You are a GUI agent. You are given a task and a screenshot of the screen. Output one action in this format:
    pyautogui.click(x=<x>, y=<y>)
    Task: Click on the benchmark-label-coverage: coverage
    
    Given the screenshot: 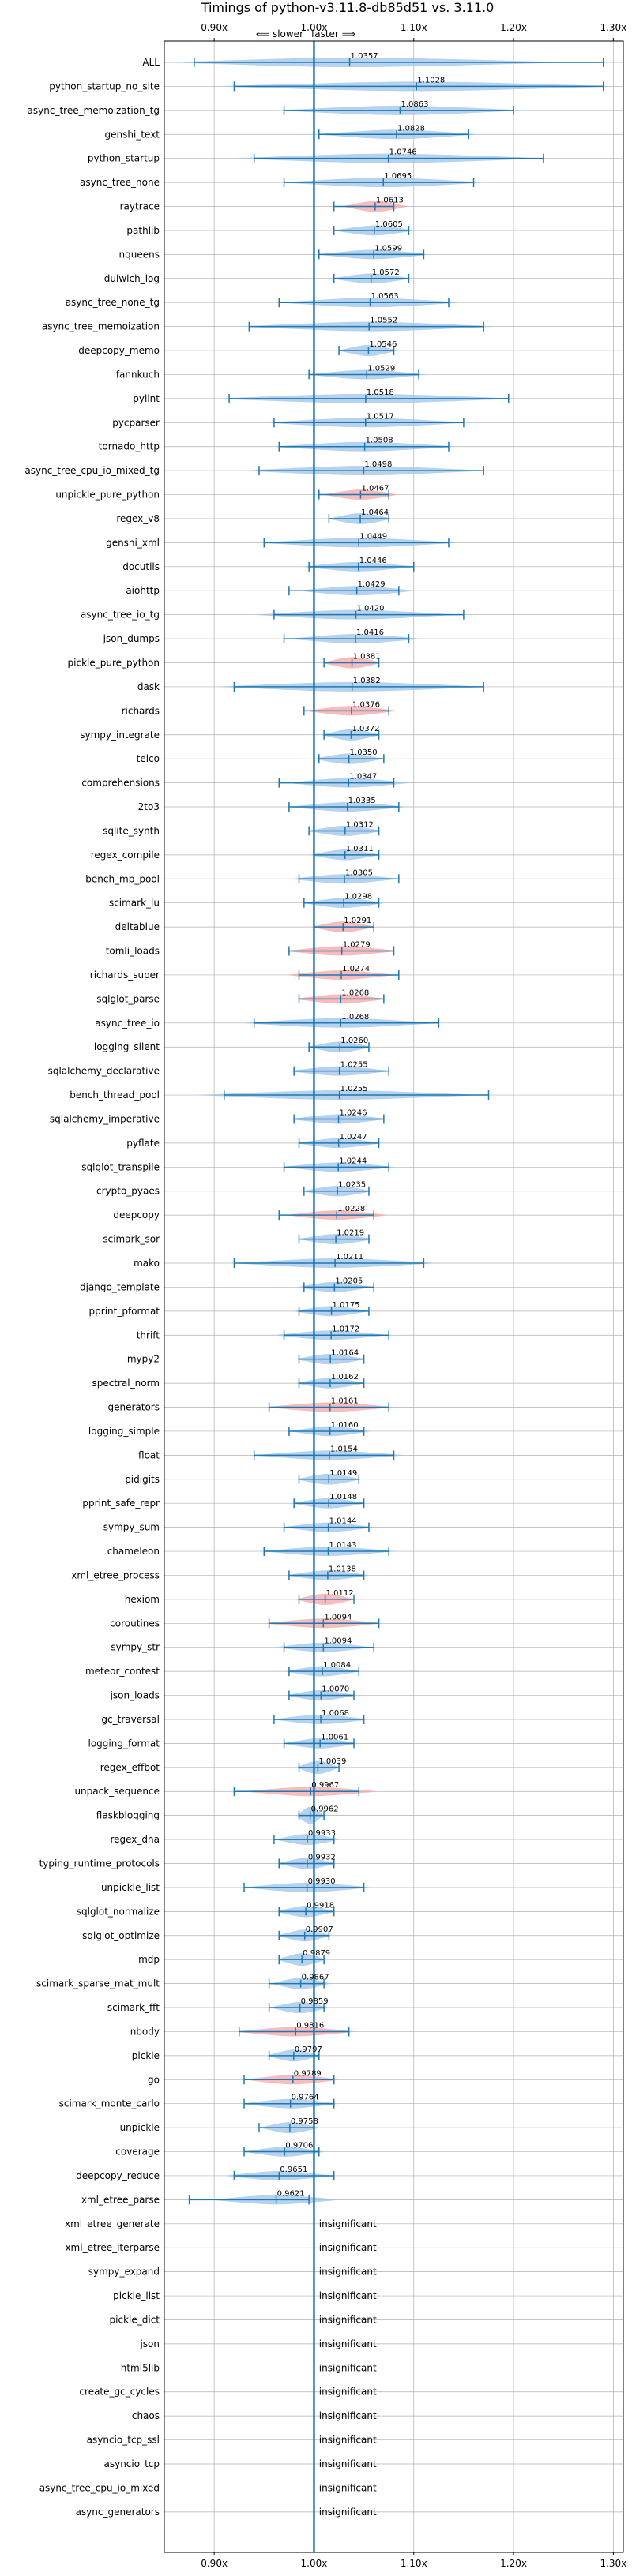 What is the action you would take?
    pyautogui.click(x=138, y=2152)
    